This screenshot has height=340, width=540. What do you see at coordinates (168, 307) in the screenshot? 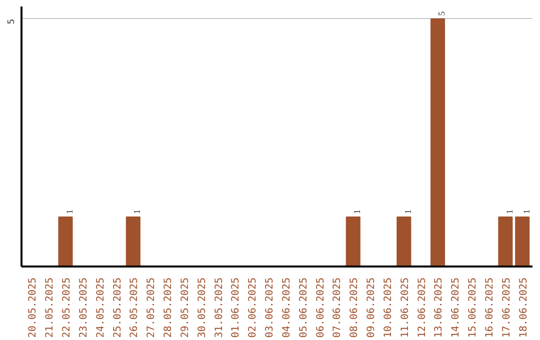
I see `x-tick-label: 28.05.2025` at bounding box center [168, 307].